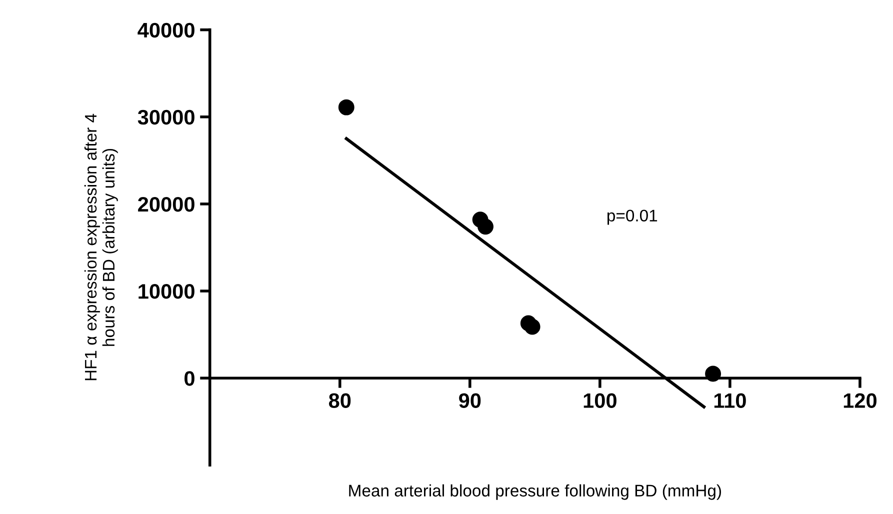  I want to click on x-tick-label: 110, so click(730, 400).